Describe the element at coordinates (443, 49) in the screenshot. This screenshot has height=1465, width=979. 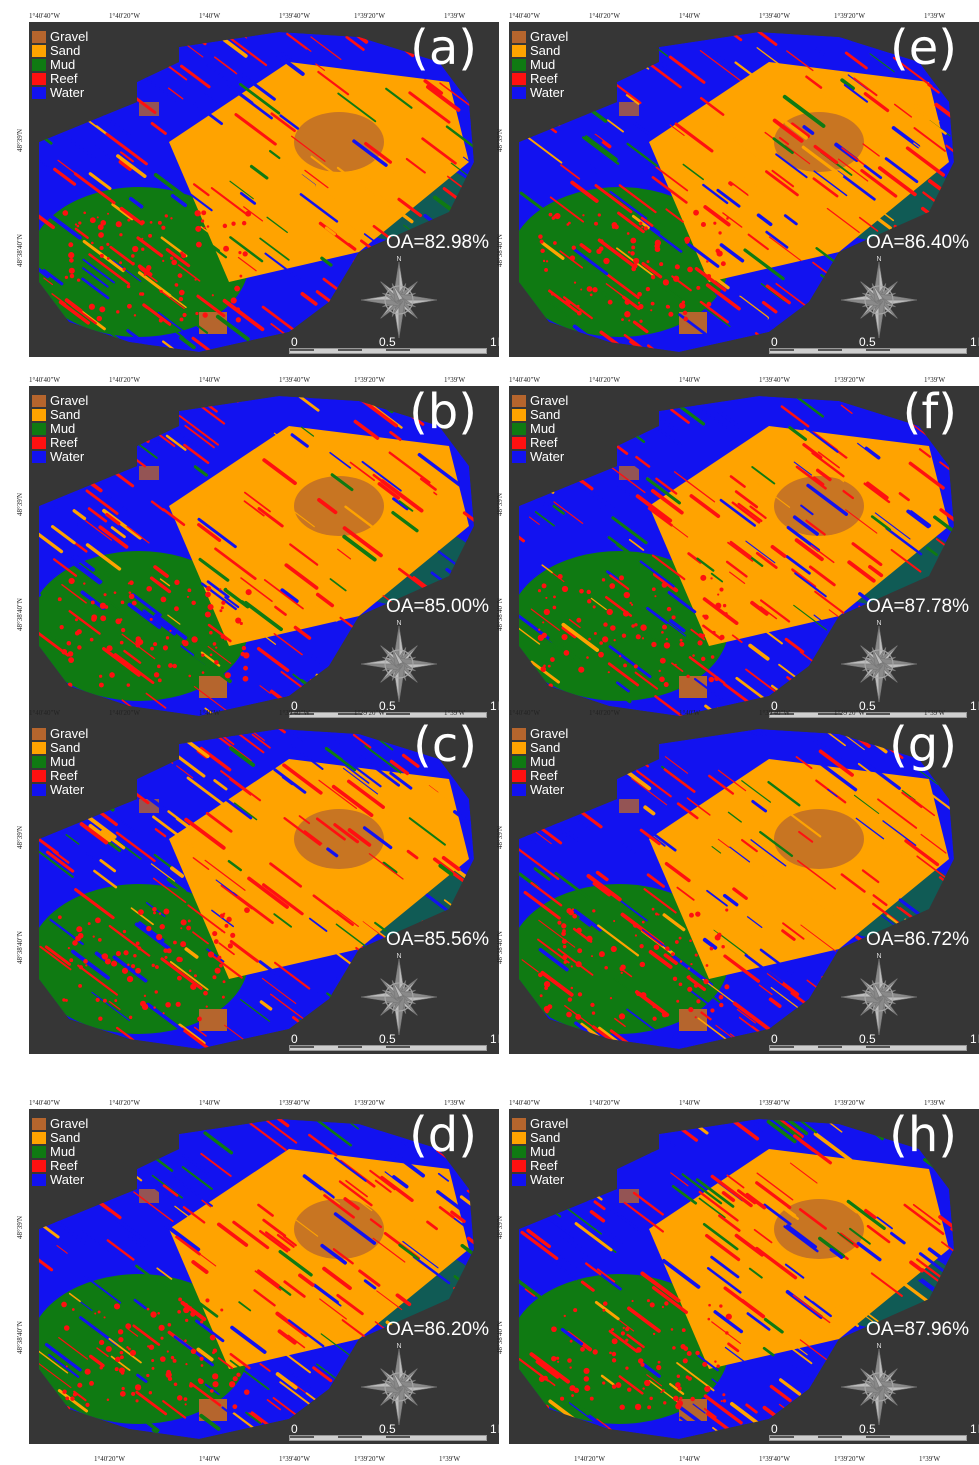
I see `panel-label: (a)` at that location.